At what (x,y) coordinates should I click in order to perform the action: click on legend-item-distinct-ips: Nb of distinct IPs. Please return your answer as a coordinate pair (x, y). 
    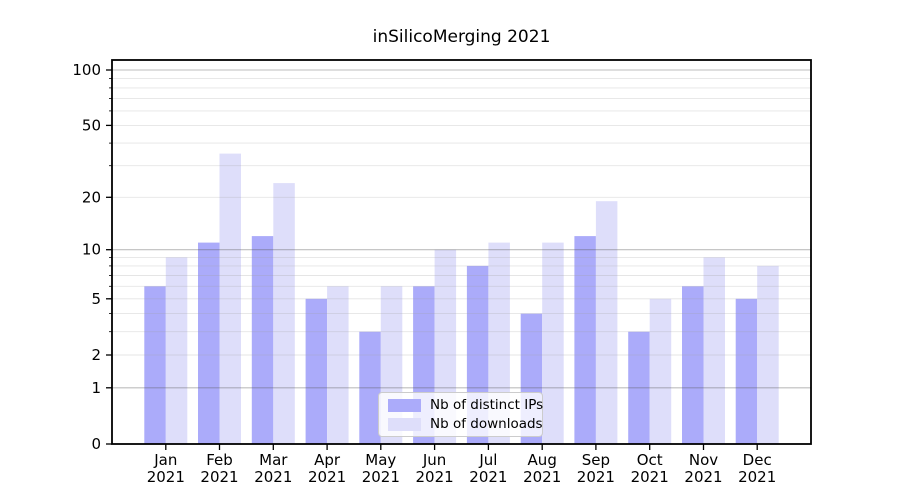
    Looking at the image, I should click on (465, 405).